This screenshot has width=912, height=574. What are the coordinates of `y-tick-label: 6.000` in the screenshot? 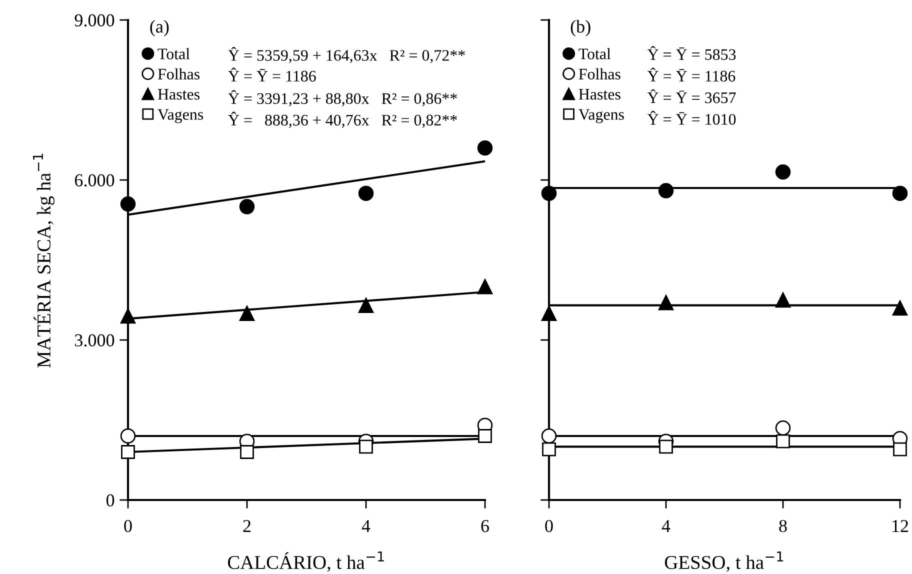 It's located at (94, 180).